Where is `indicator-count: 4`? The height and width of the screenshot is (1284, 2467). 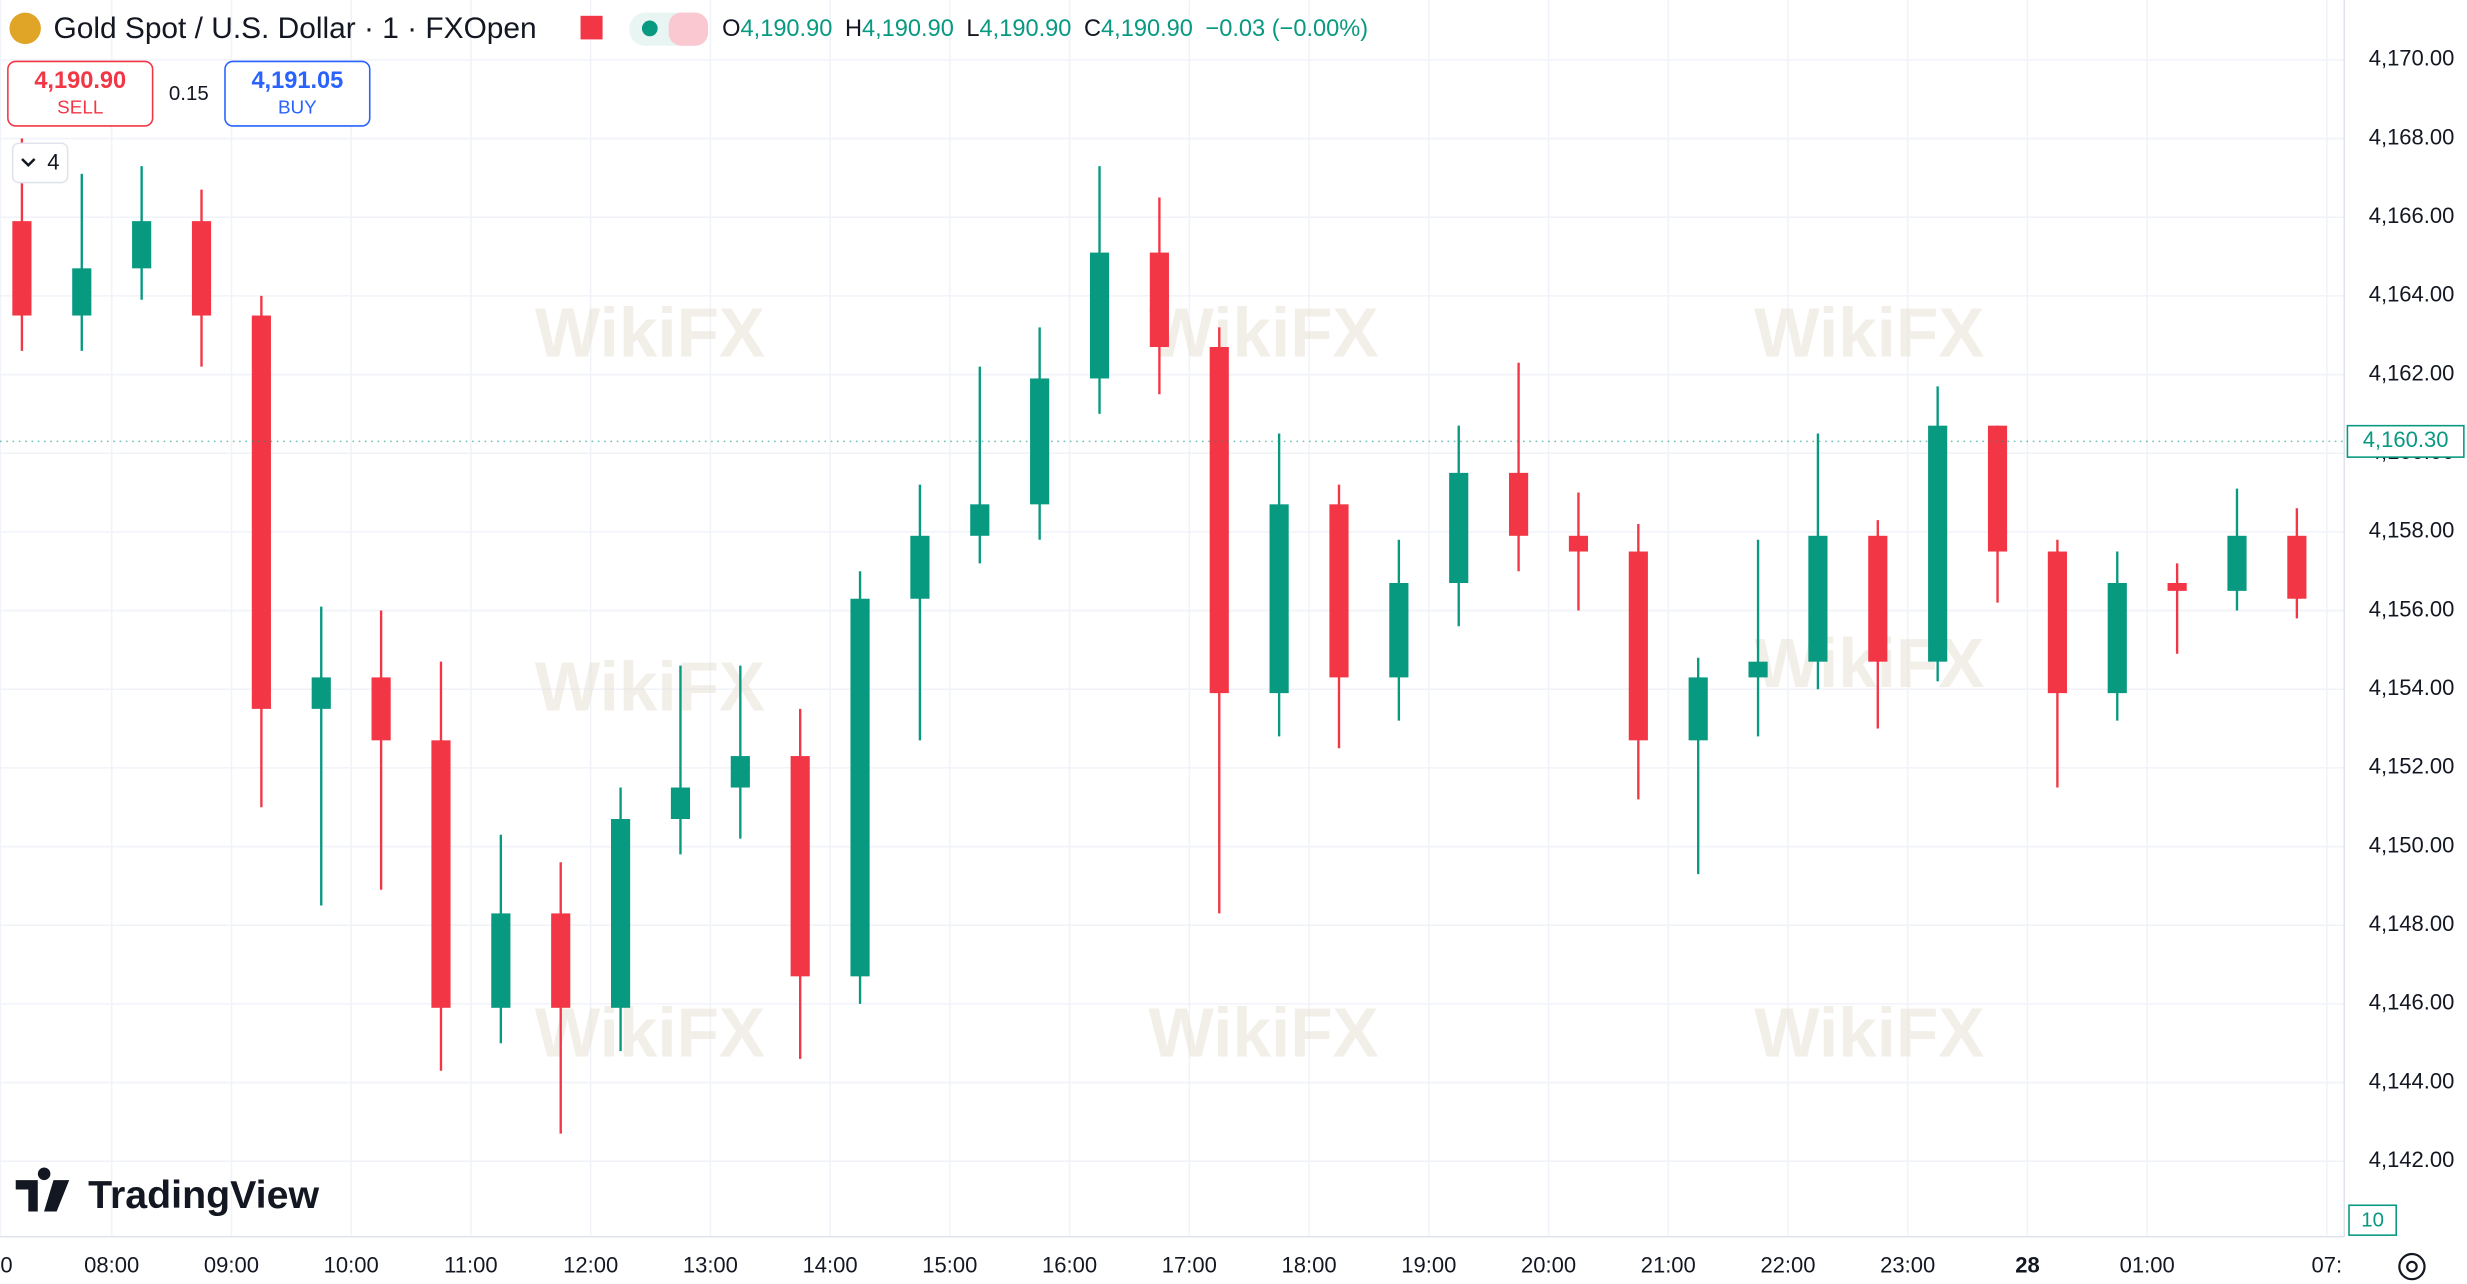
indicator-count: 4 is located at coordinates (53, 162).